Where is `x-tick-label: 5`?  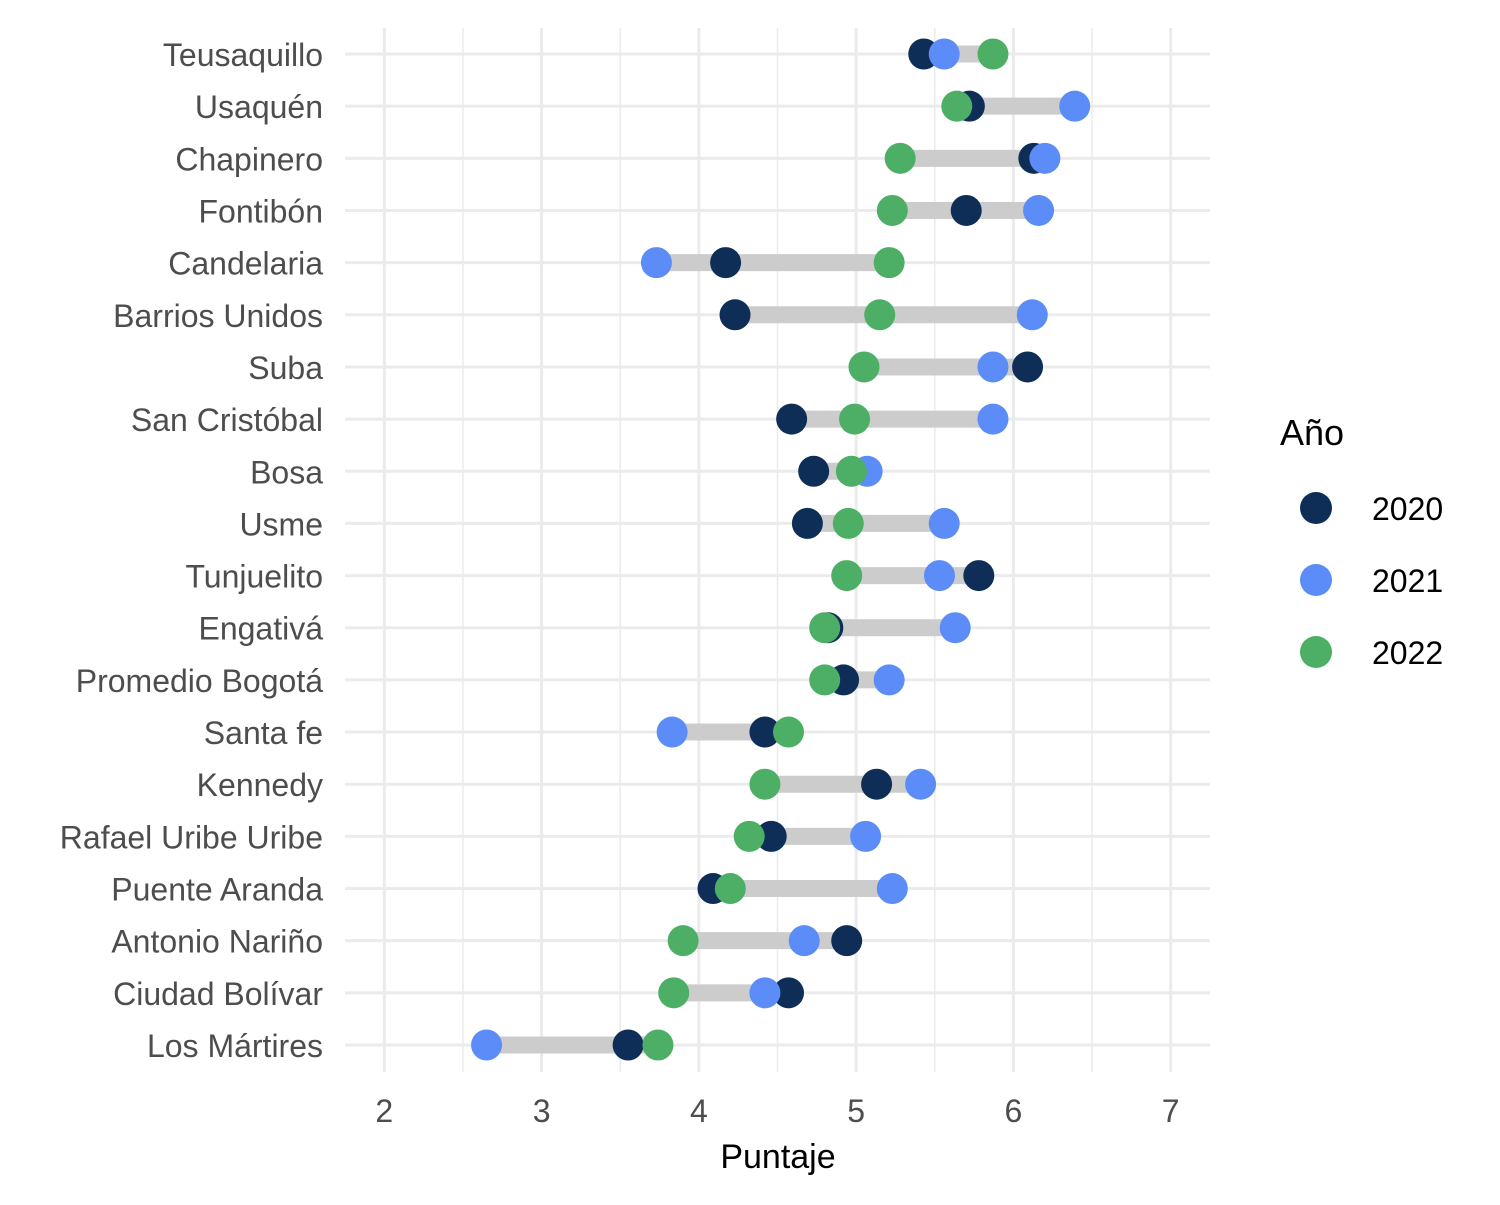
x-tick-label: 5 is located at coordinates (856, 1111).